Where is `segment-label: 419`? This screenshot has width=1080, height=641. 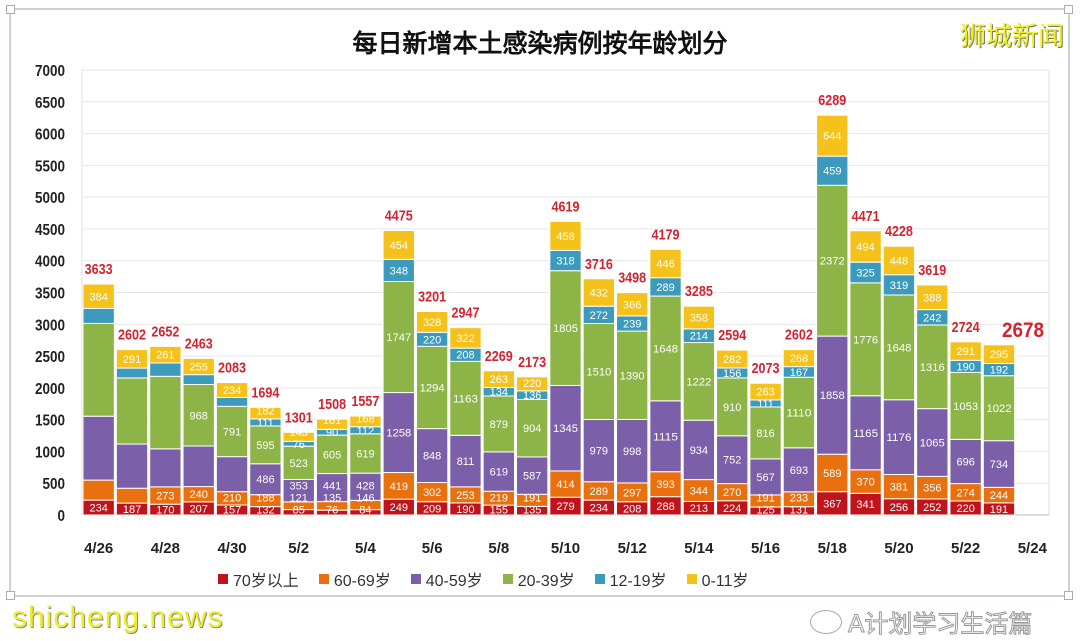
segment-label: 419 is located at coordinates (399, 487).